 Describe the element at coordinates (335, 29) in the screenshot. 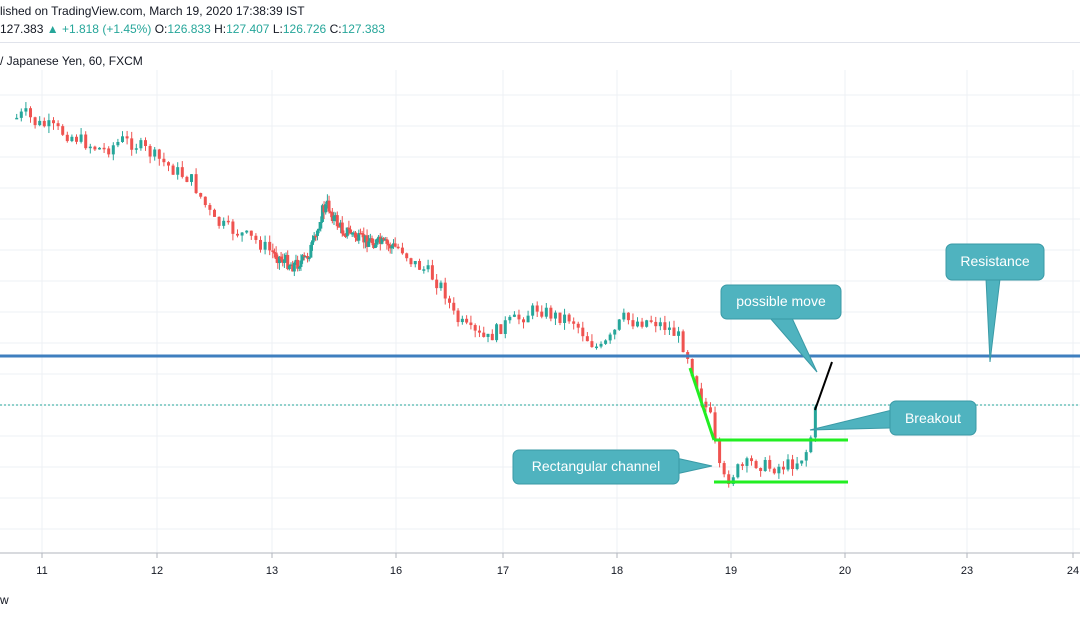

I see `close-label: C:` at that location.